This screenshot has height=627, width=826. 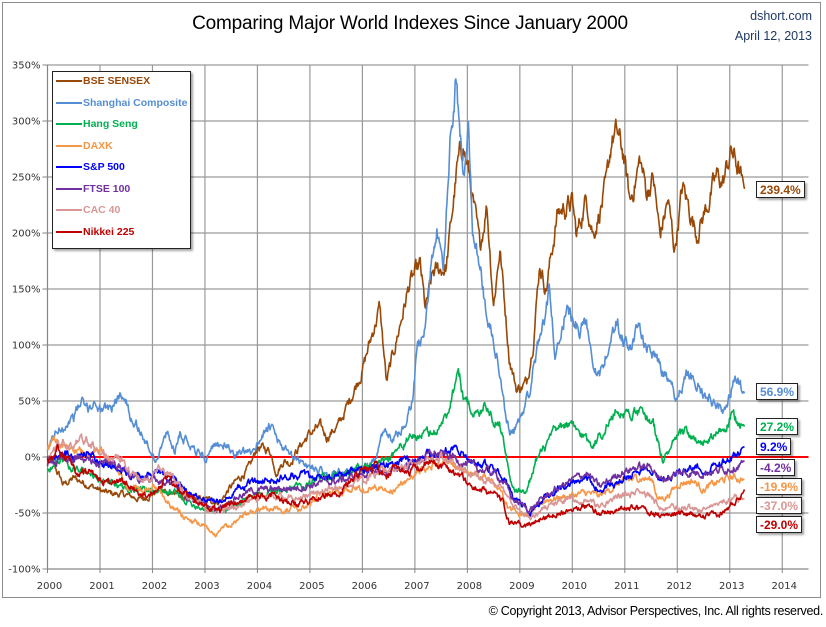 What do you see at coordinates (773, 36) in the screenshot?
I see `date-label: April 12, 2013` at bounding box center [773, 36].